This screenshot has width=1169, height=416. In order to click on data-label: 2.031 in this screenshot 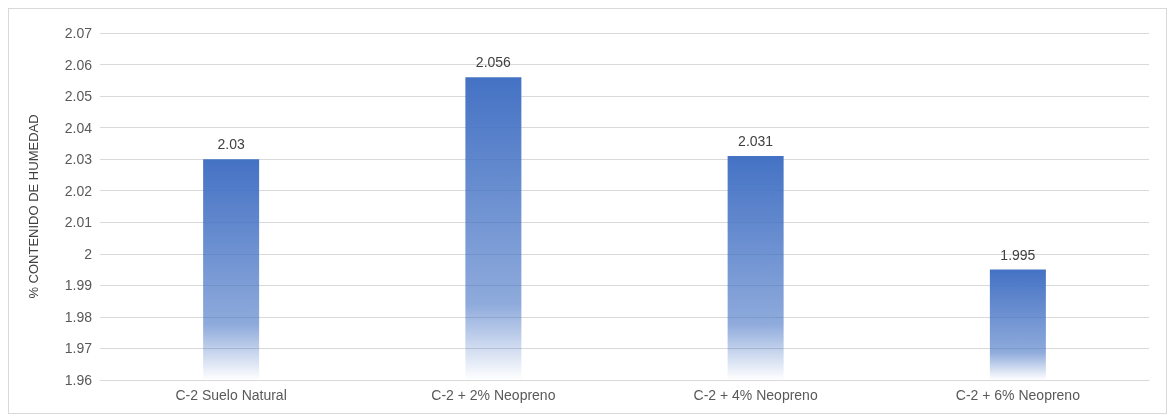, I will do `click(756, 141)`.